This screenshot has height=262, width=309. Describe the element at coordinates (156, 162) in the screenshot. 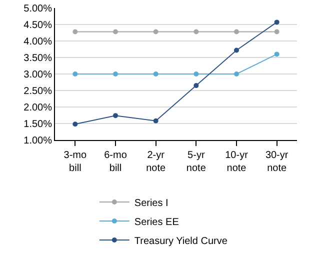

I see `x-tick-label: 2-yr note` at that location.